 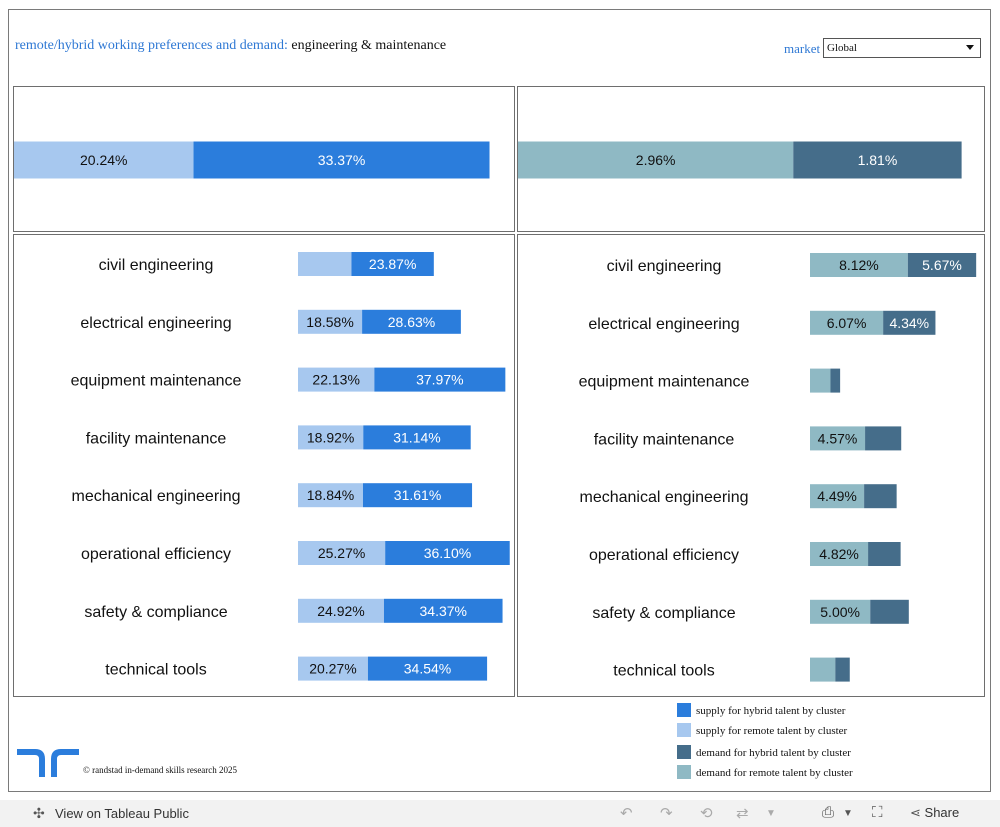 I want to click on data-label: 33.37%, so click(x=341, y=160).